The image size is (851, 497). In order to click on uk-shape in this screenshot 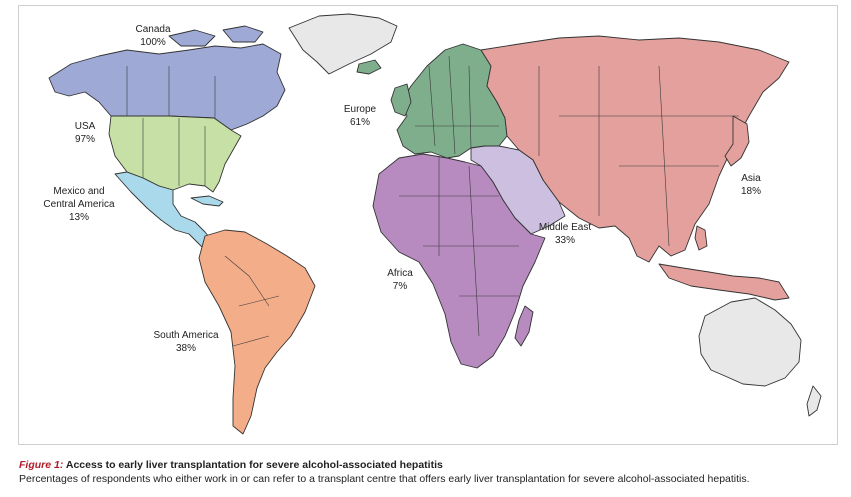, I will do `click(401, 100)`.